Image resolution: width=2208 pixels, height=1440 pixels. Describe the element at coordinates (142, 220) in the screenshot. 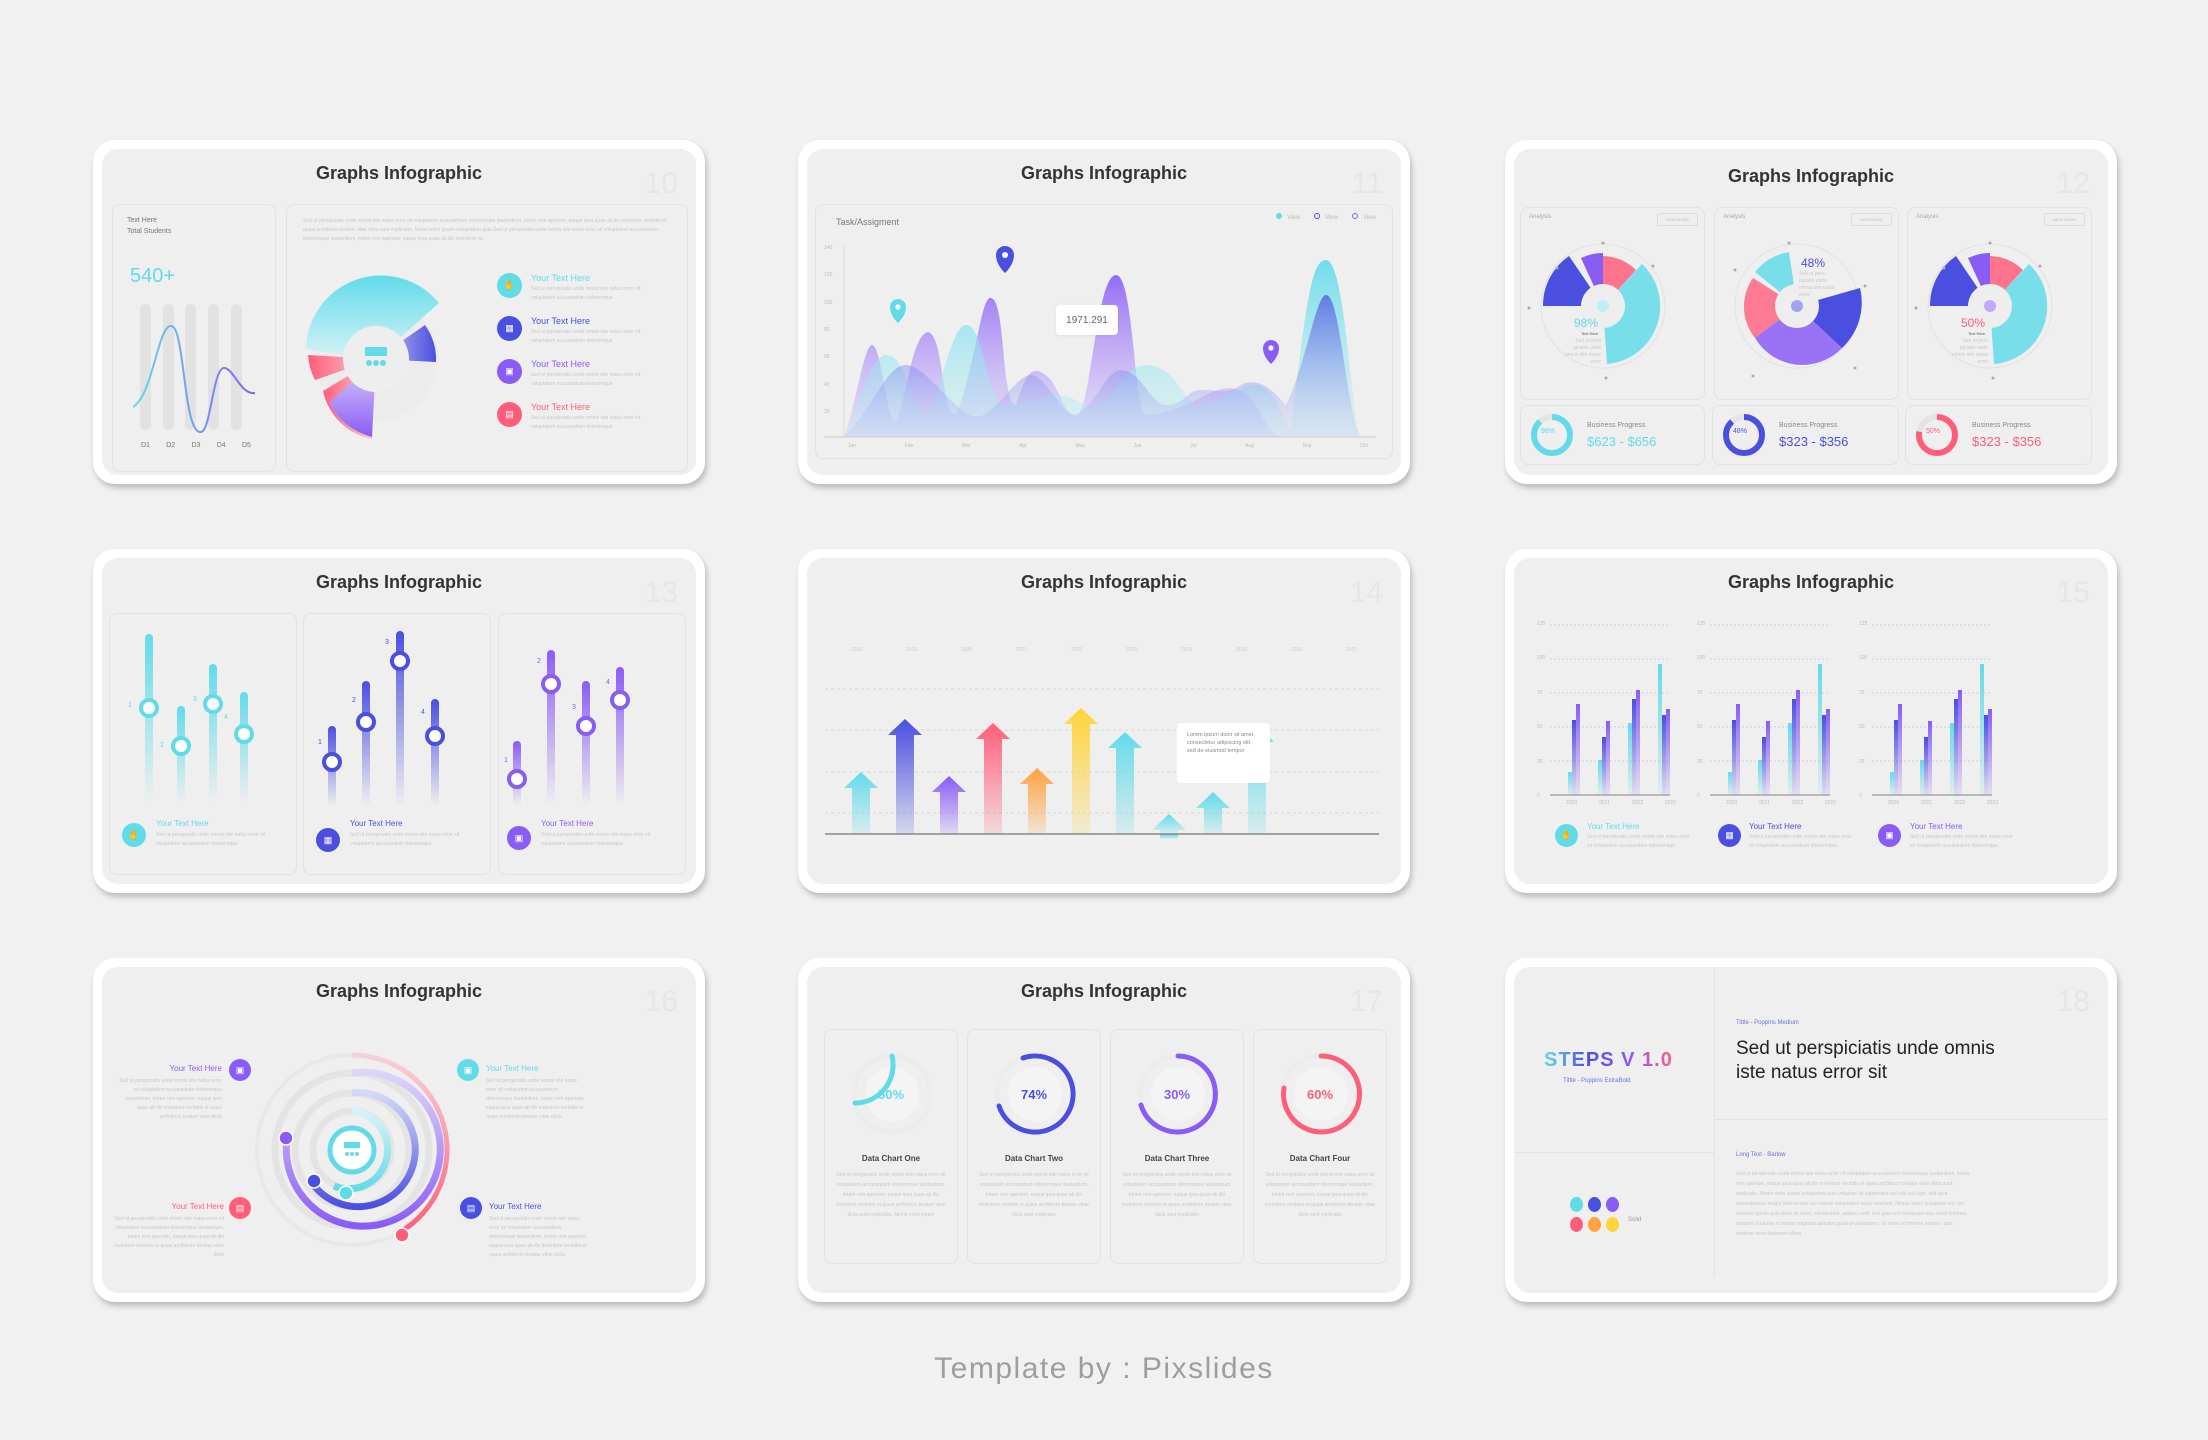

I see `stat-label-1: Text Here` at that location.